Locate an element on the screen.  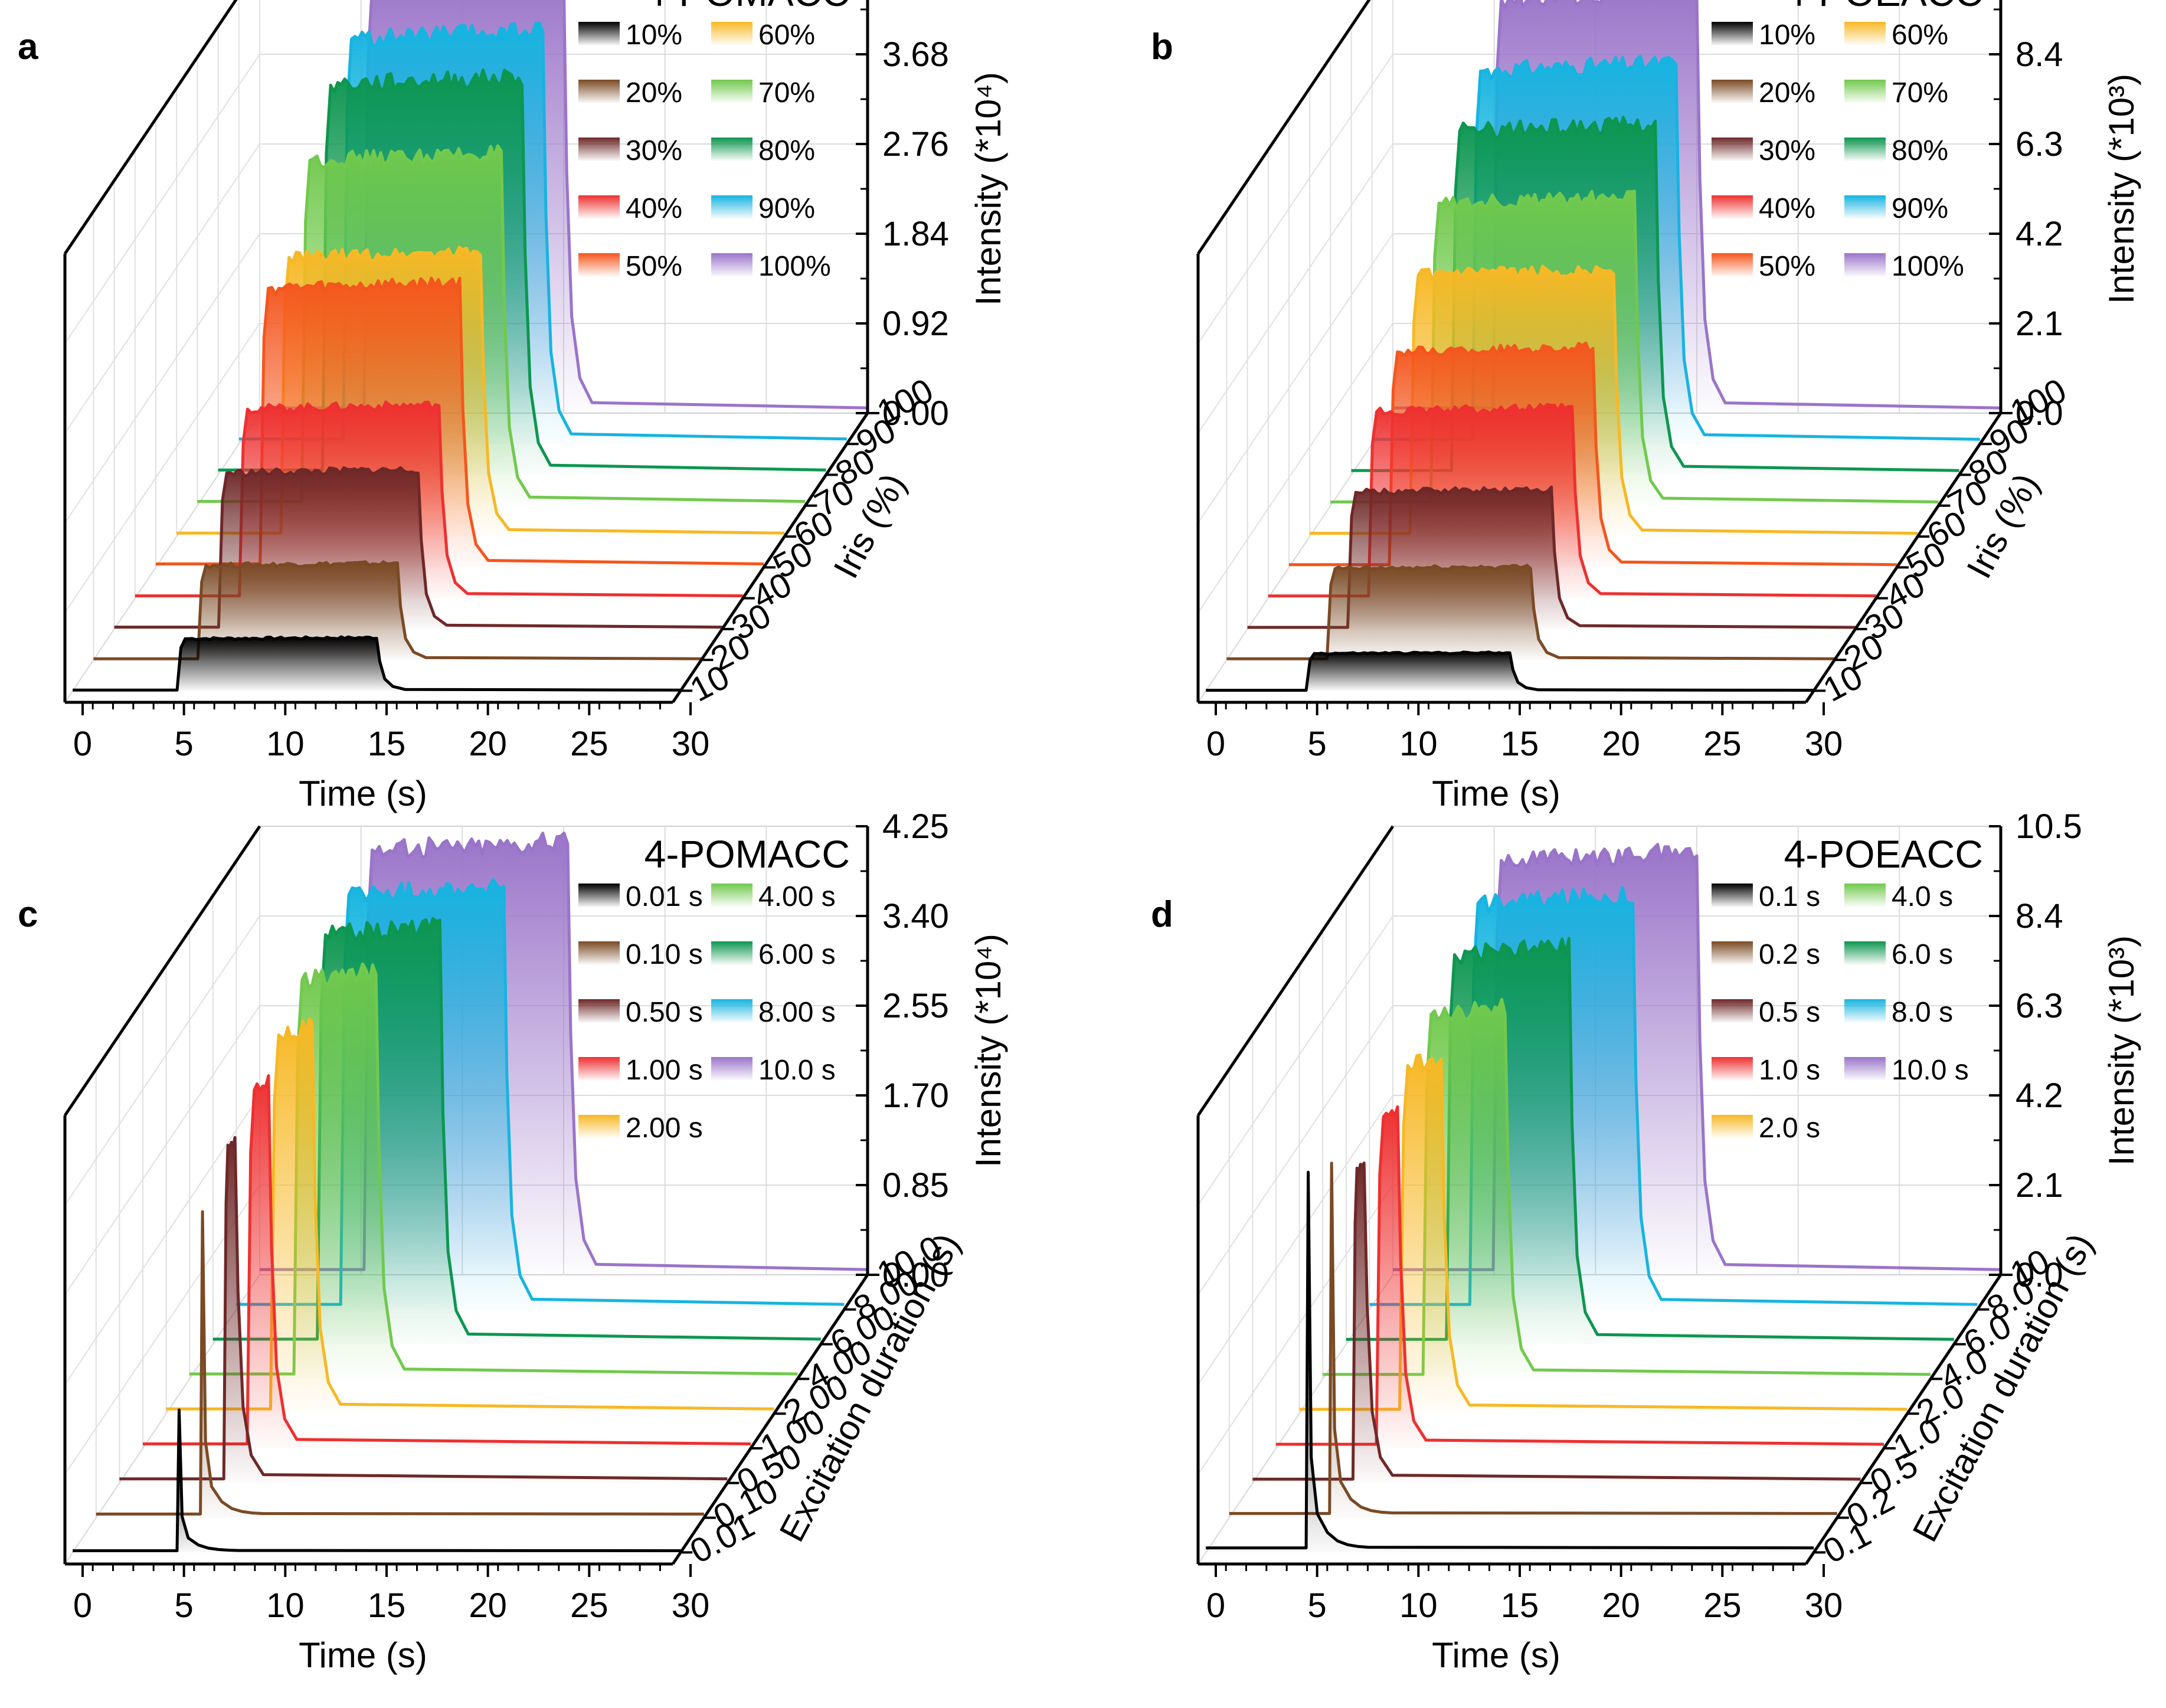
series-line-100% is located at coordinates (1697, 205).